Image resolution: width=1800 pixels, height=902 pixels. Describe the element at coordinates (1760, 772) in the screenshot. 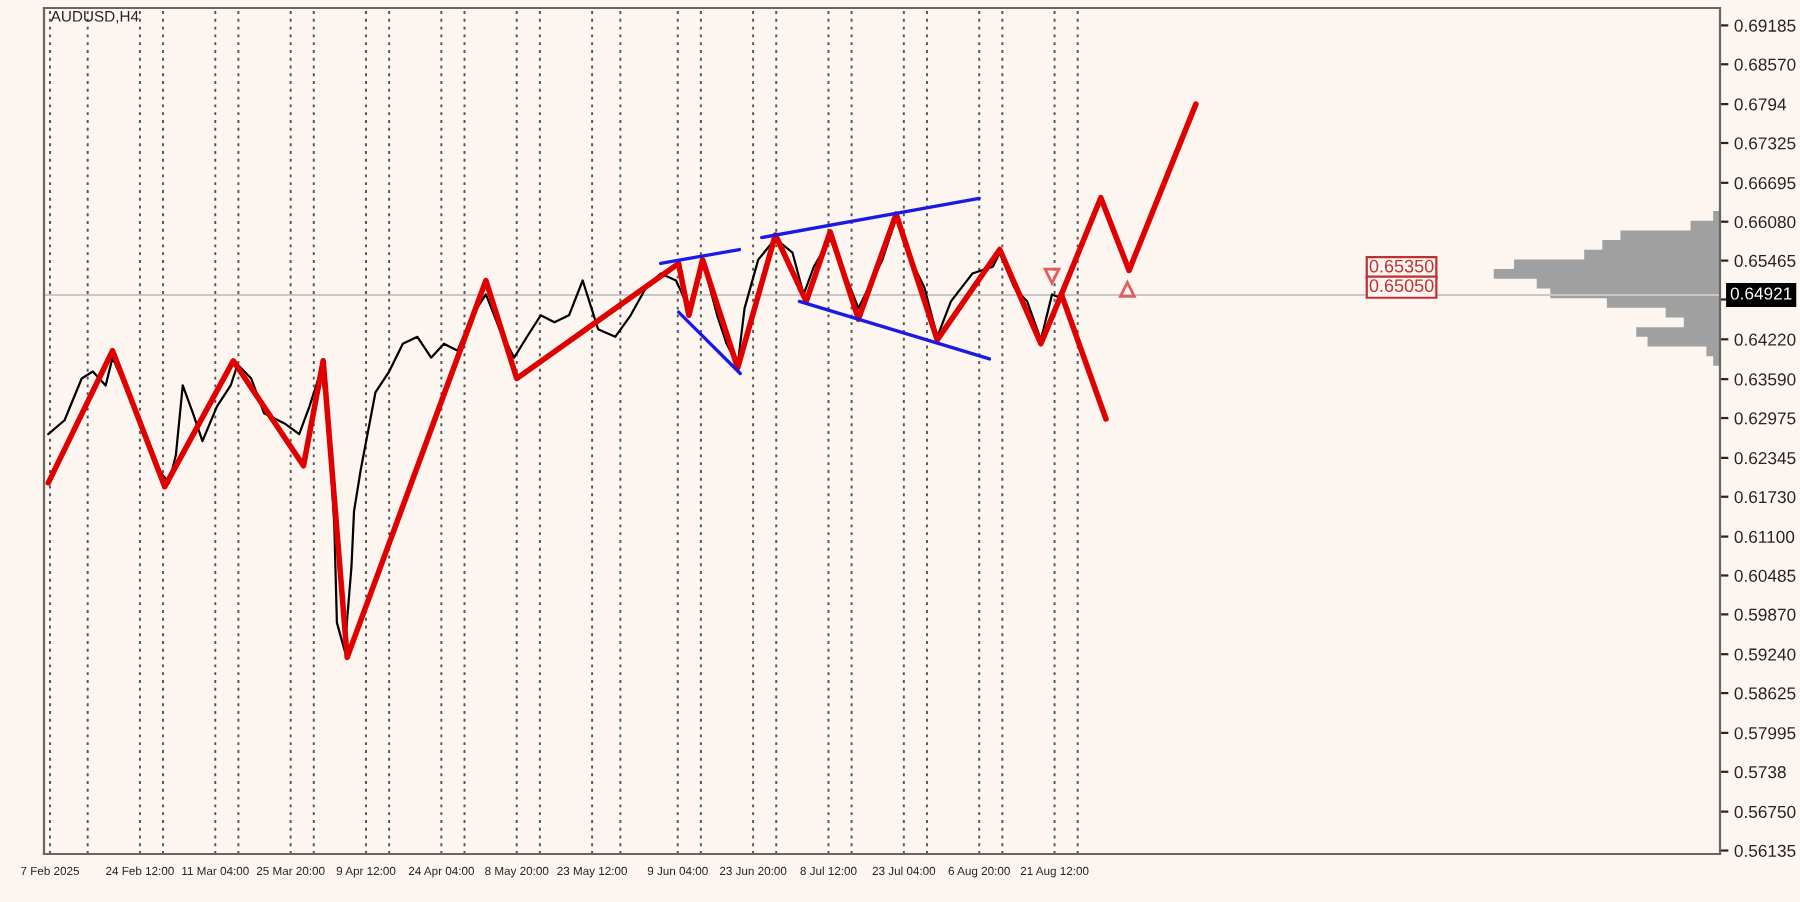

I see `y-tick-label: 0.5738` at that location.